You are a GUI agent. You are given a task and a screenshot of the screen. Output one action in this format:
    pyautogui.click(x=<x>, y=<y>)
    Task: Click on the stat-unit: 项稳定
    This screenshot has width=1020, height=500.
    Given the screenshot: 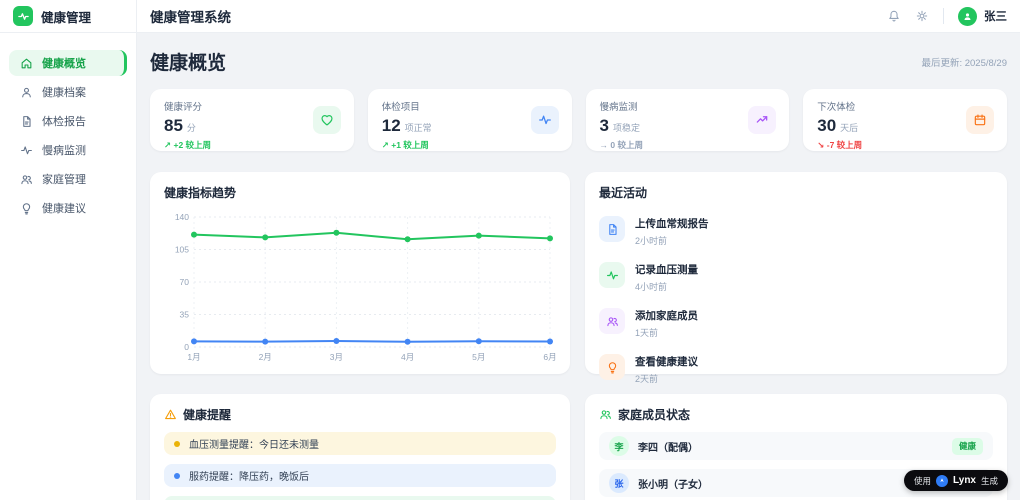 What is the action you would take?
    pyautogui.click(x=626, y=128)
    